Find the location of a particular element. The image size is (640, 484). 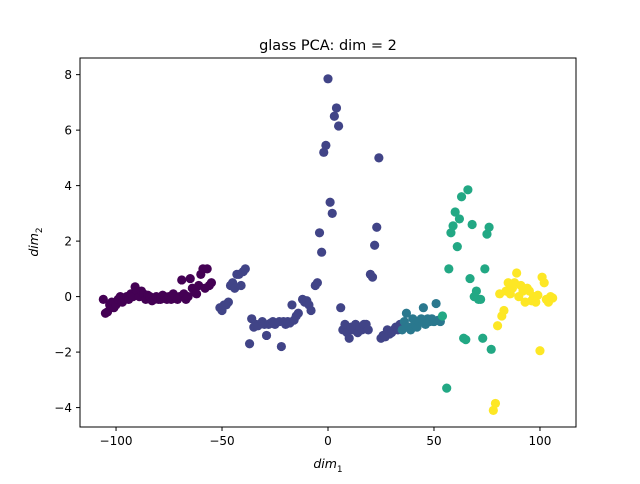

y-tick-label: 2 is located at coordinates (68, 242).